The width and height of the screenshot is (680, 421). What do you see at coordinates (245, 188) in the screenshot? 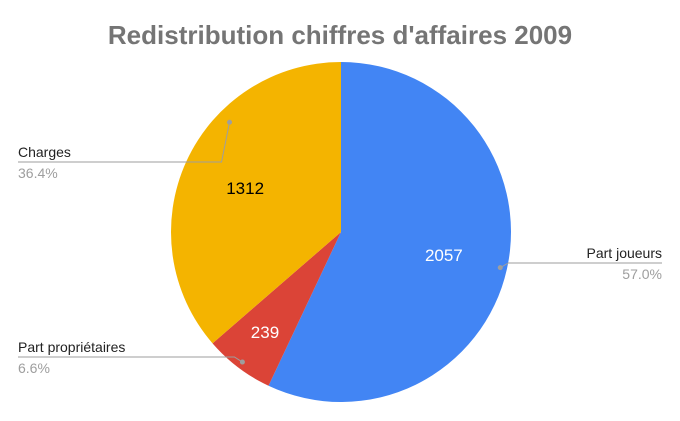
I see `slice-value-label-charges: 1312` at bounding box center [245, 188].